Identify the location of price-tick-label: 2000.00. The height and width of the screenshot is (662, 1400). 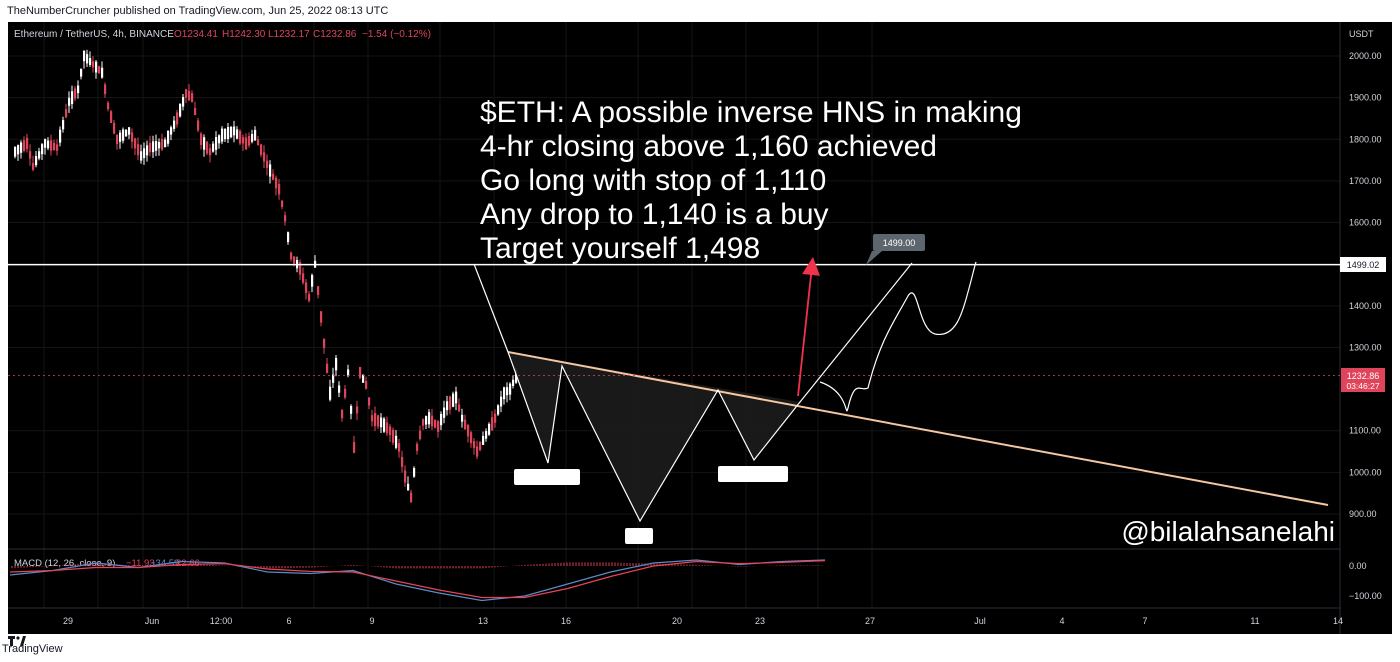
(1365, 56).